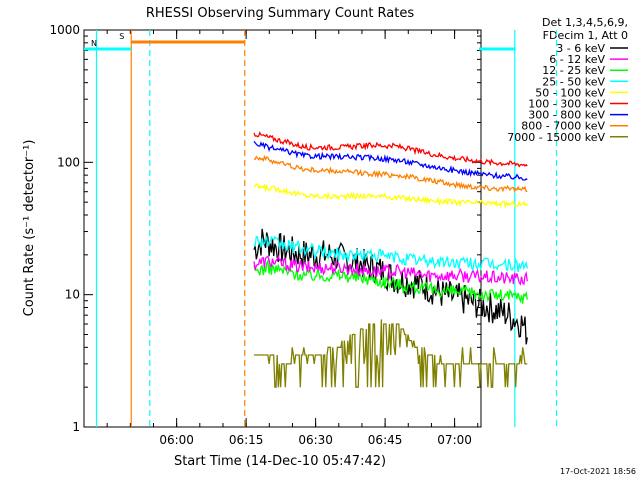 The height and width of the screenshot is (480, 640). Describe the element at coordinates (454, 440) in the screenshot. I see `x-tick-label: 07:00` at that location.